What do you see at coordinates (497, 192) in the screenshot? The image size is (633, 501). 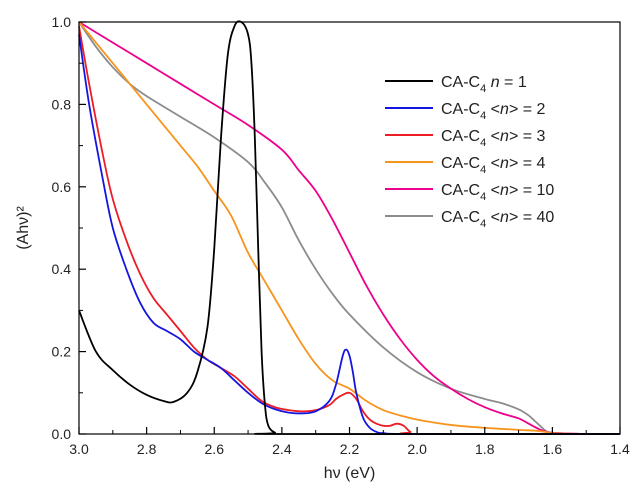 I see `legend-label-4: CA-C4 <n> = 10` at bounding box center [497, 192].